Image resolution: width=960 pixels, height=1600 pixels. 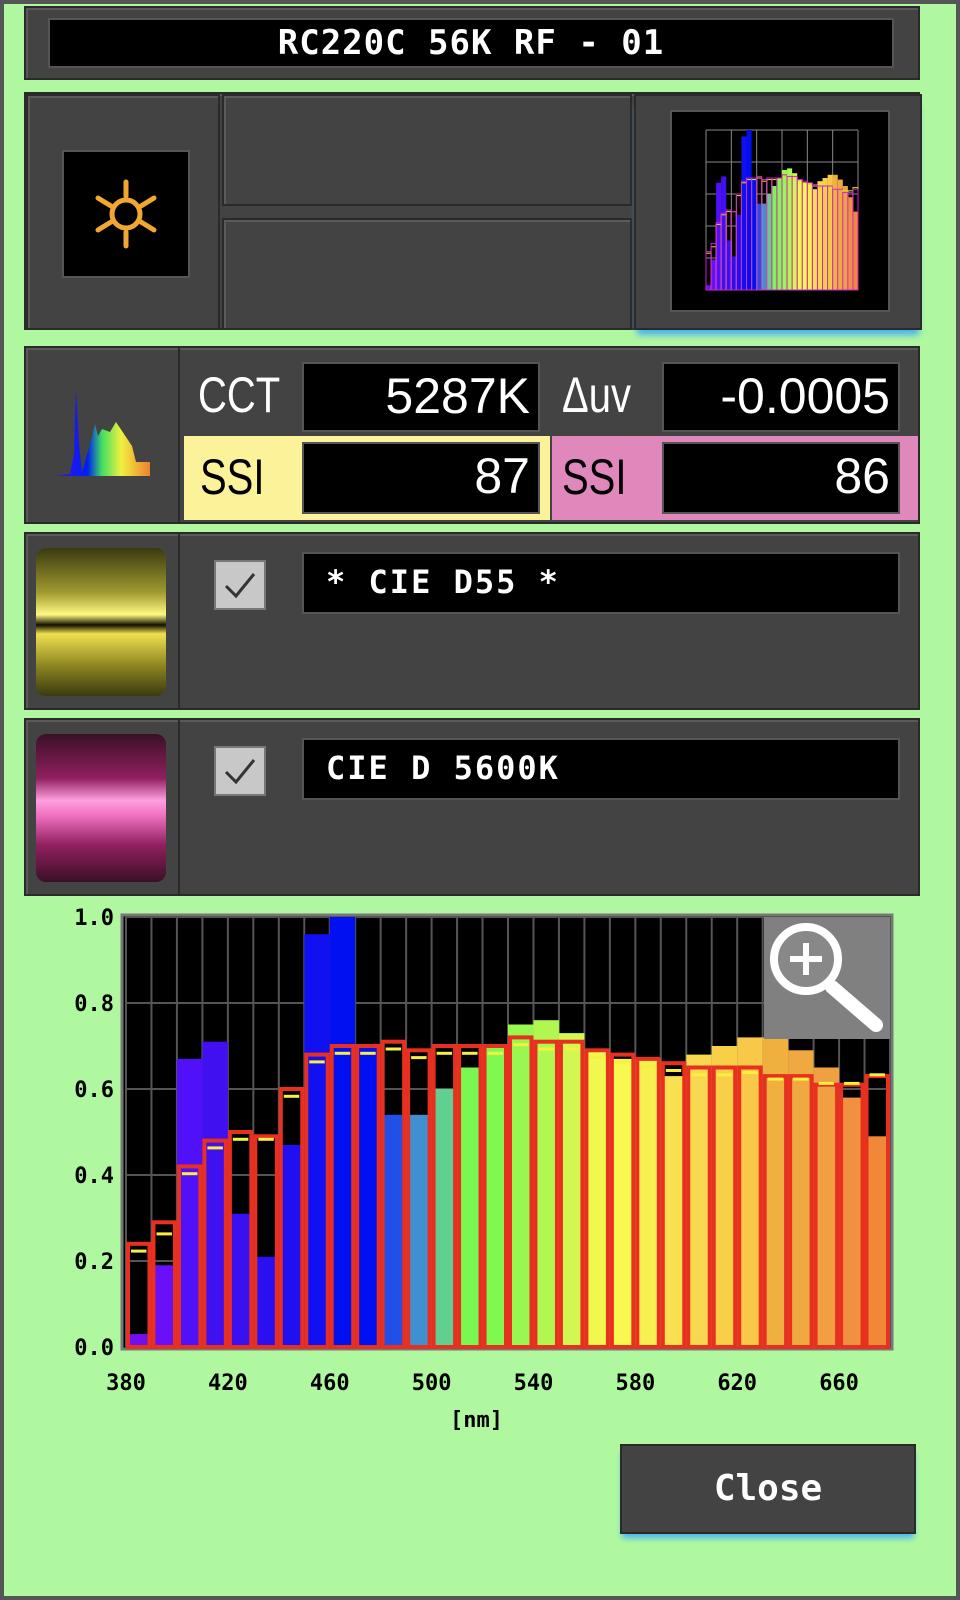 What do you see at coordinates (94, 918) in the screenshot?
I see `y-tick-label: 1.0` at bounding box center [94, 918].